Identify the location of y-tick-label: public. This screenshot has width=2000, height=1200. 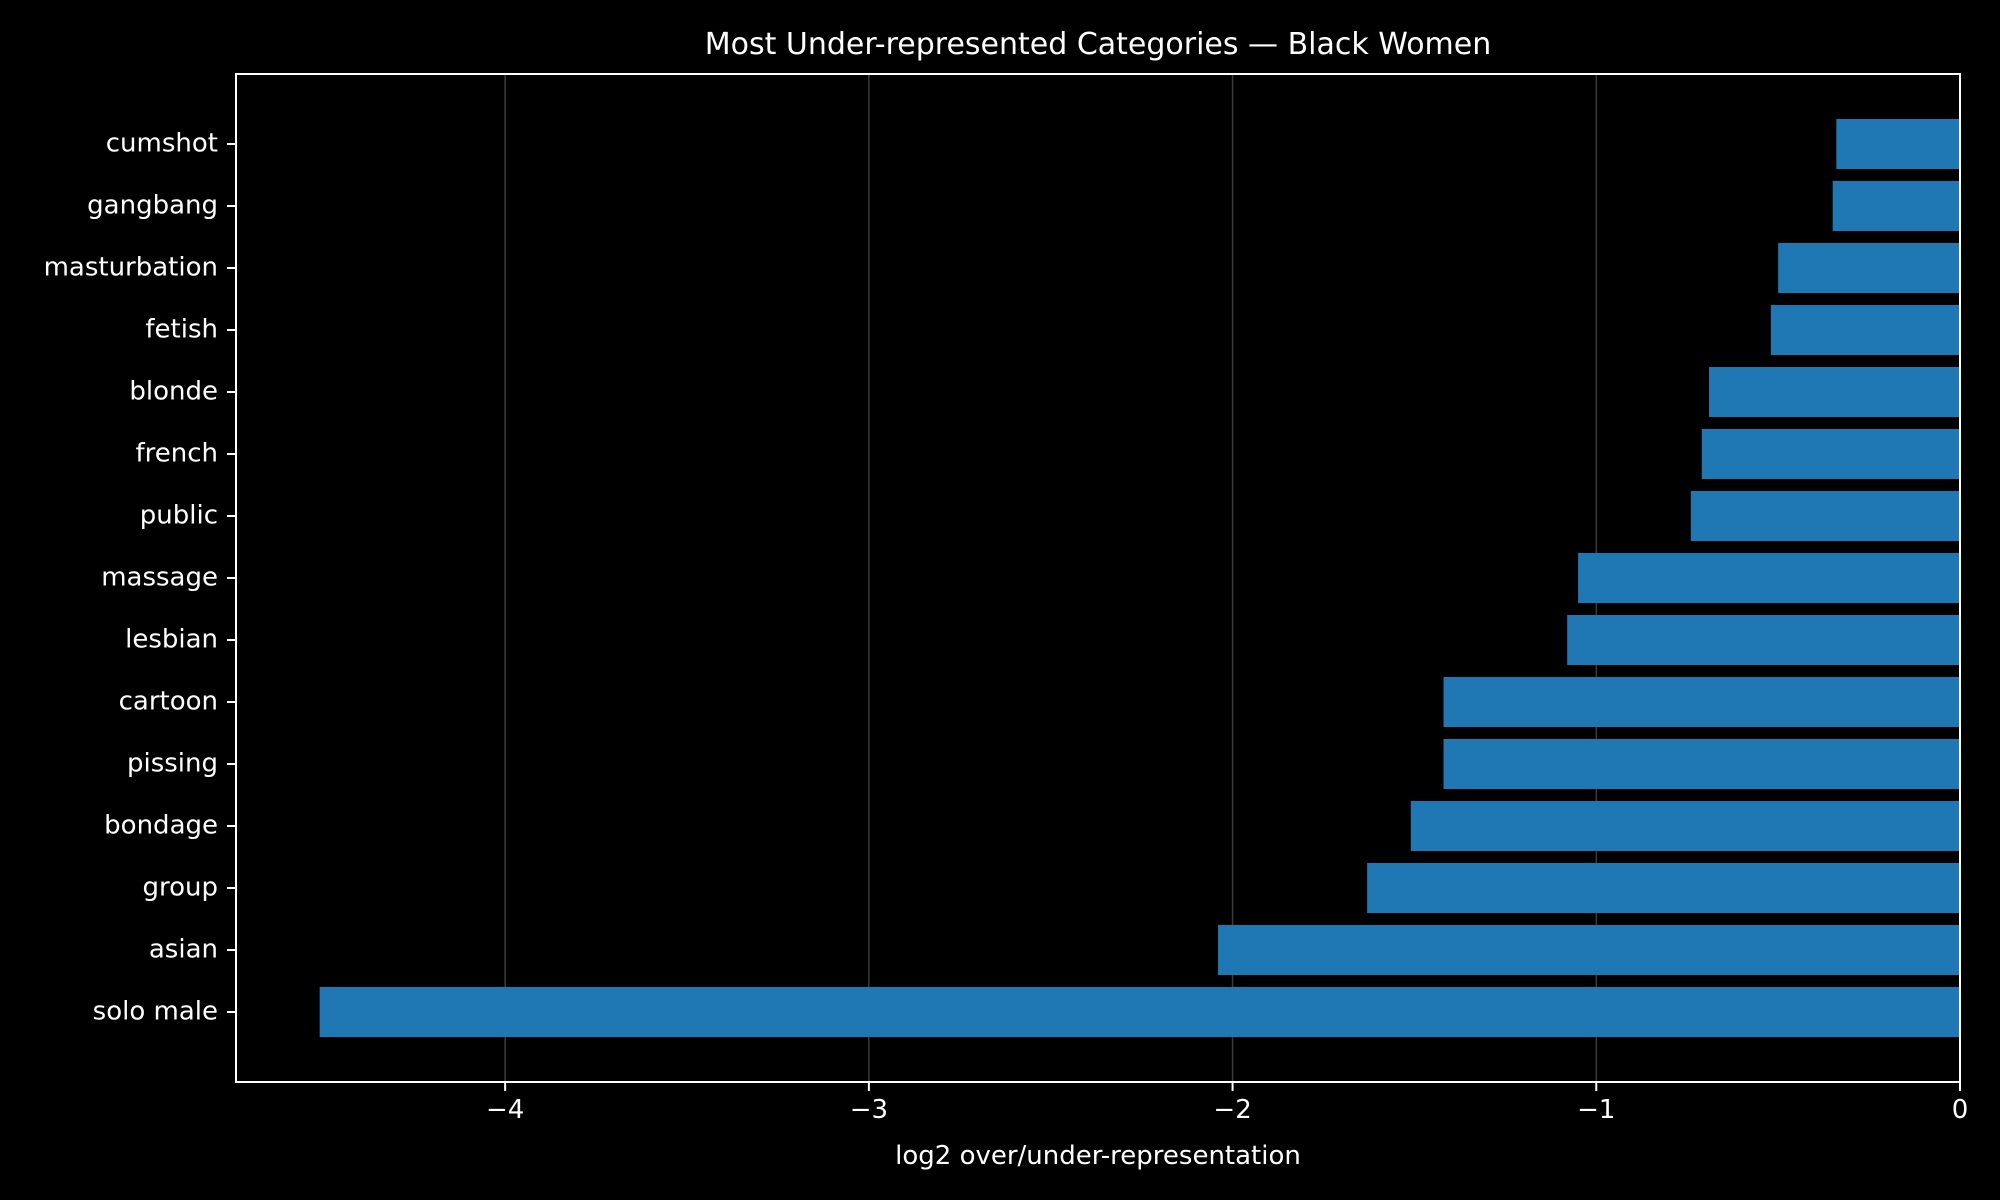
(179, 516).